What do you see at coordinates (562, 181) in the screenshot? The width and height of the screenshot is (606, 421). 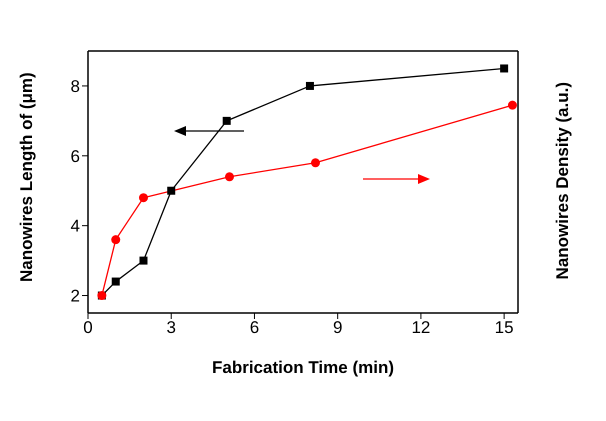 I see `y2-axis-title: Nanowires Density (a.u.)` at bounding box center [562, 181].